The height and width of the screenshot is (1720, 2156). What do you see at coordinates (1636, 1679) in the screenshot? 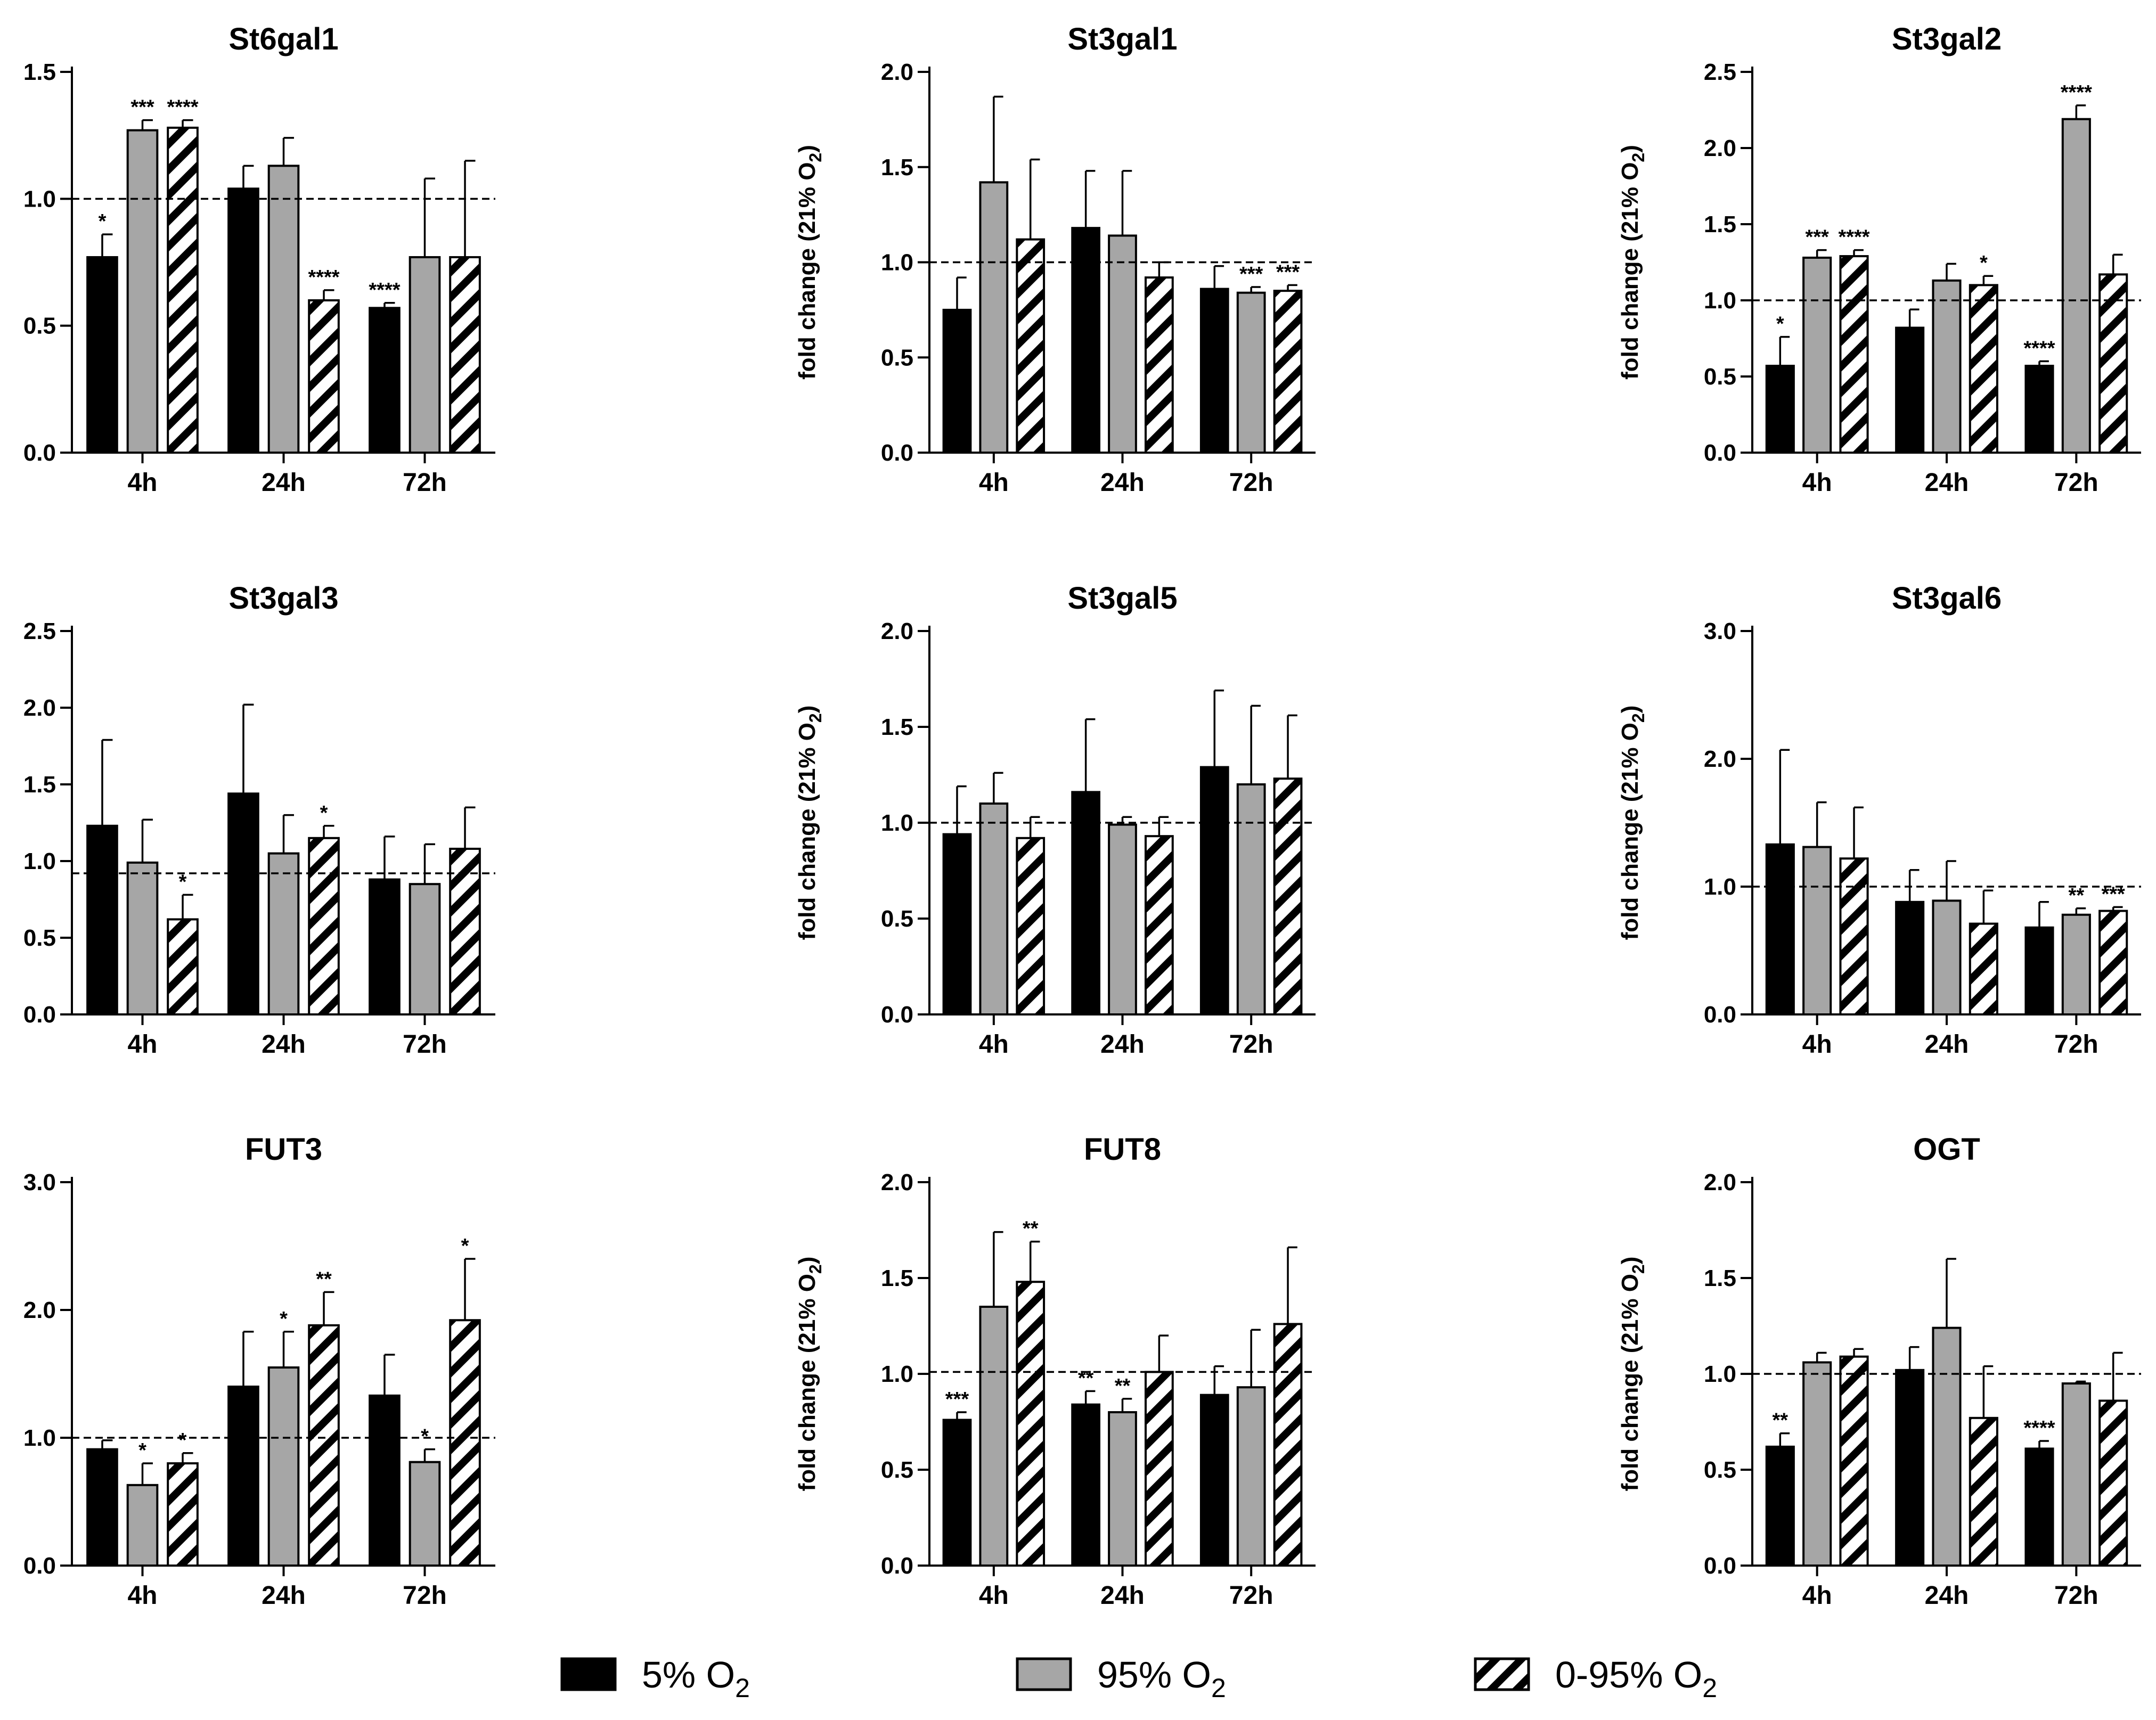
I see `legend-label: 0-95% O2` at bounding box center [1636, 1679].